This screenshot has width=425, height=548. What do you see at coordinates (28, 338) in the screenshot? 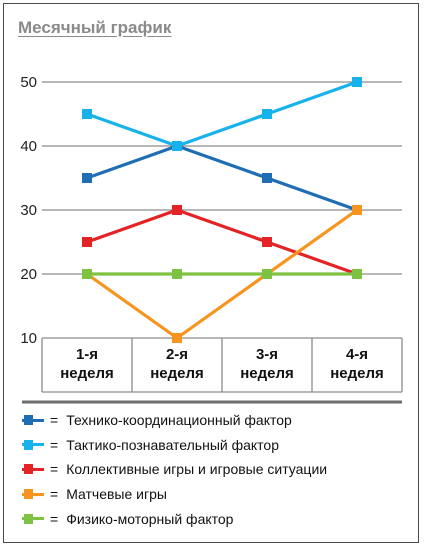
I see `y-tick-label: 10` at bounding box center [28, 338].